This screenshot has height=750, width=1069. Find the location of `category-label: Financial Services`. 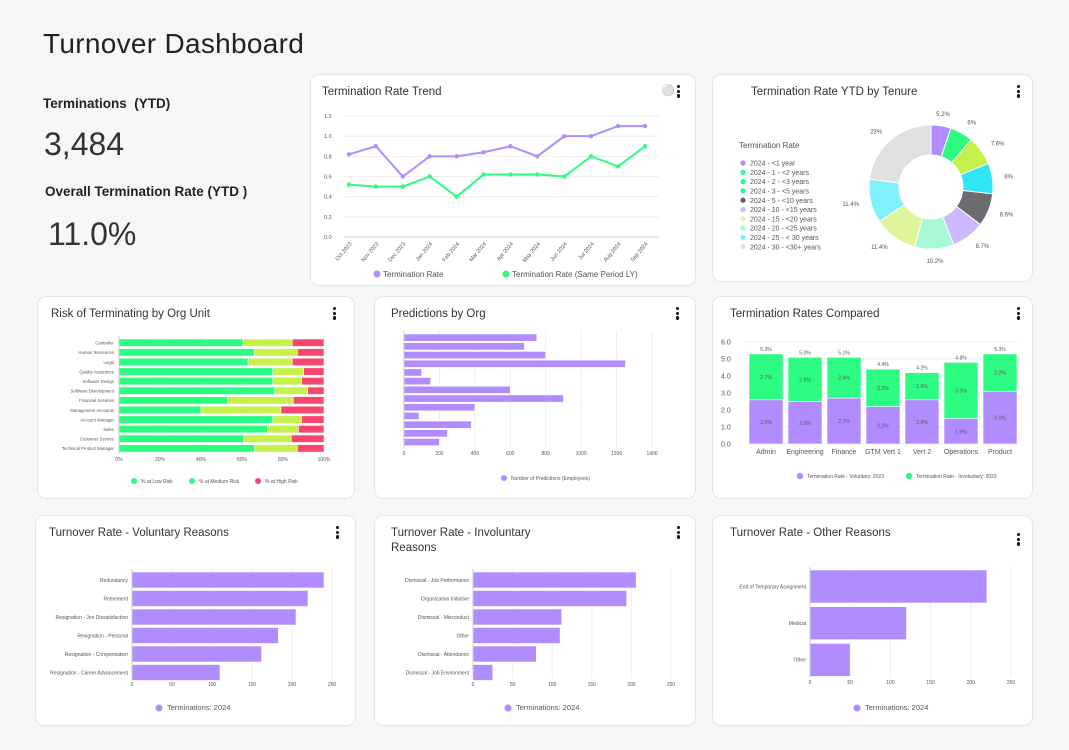

category-label: Financial Services is located at coordinates (96, 400).